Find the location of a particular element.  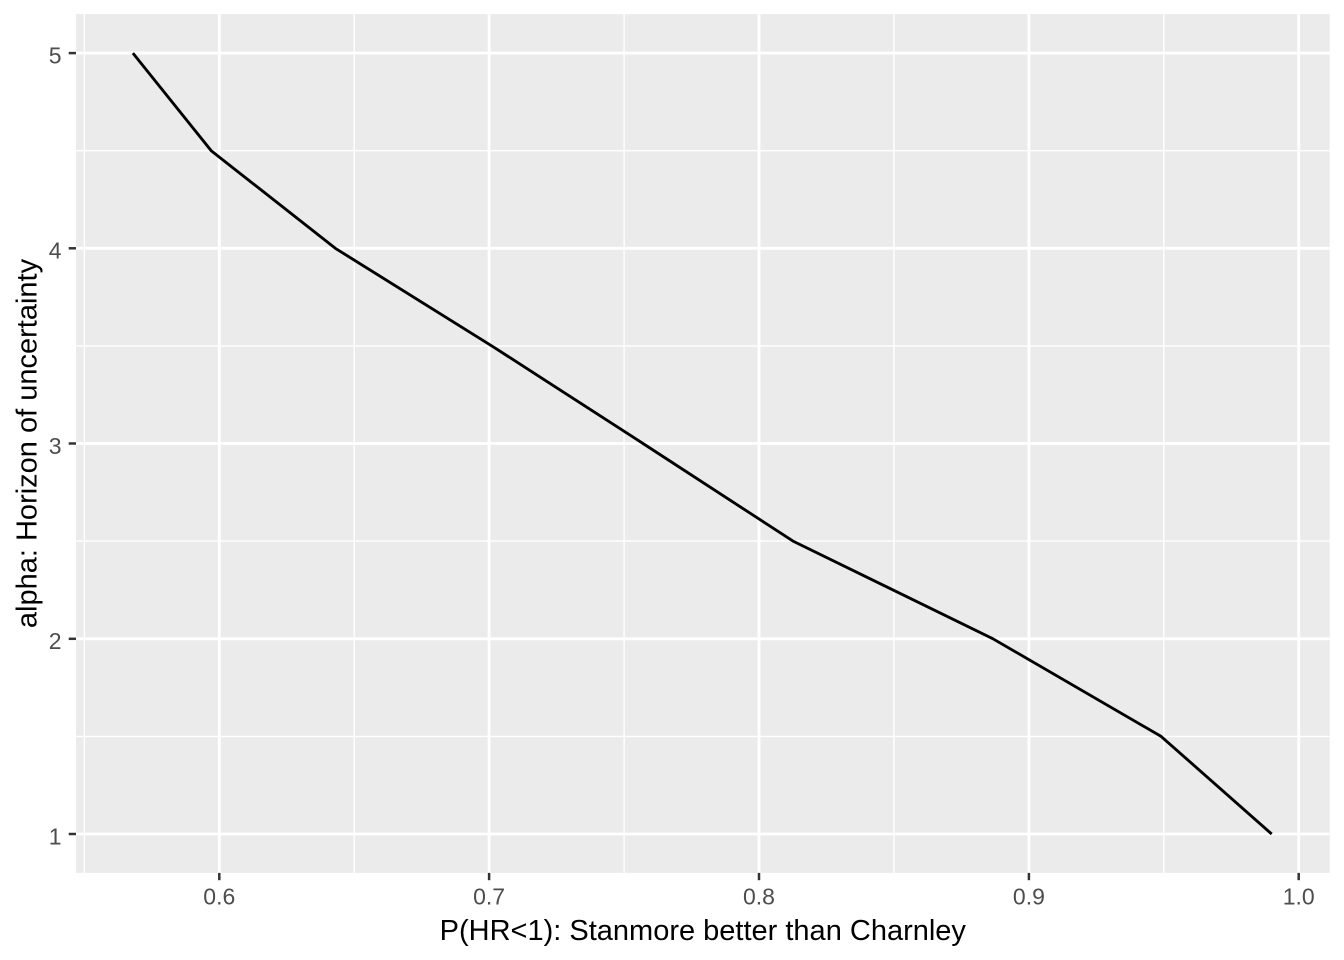

svg-text: 0.8 is located at coordinates (759, 897).